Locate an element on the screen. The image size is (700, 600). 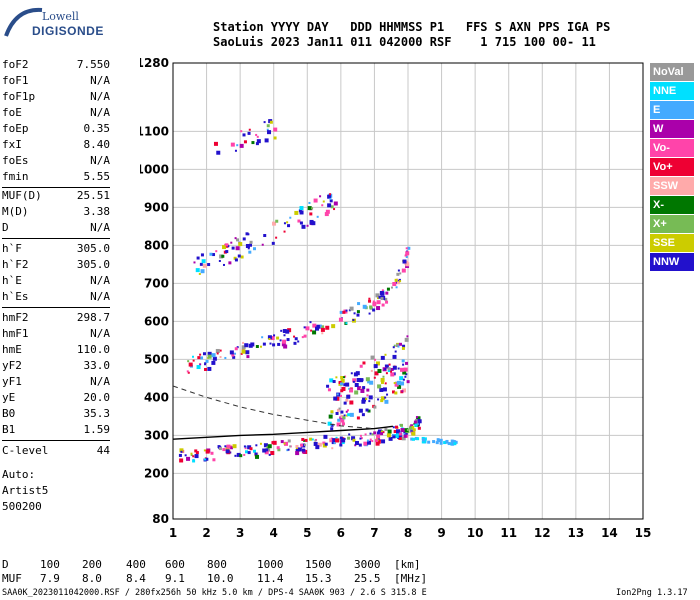
muf-distance-value: 200 is located at coordinates (92, 564).